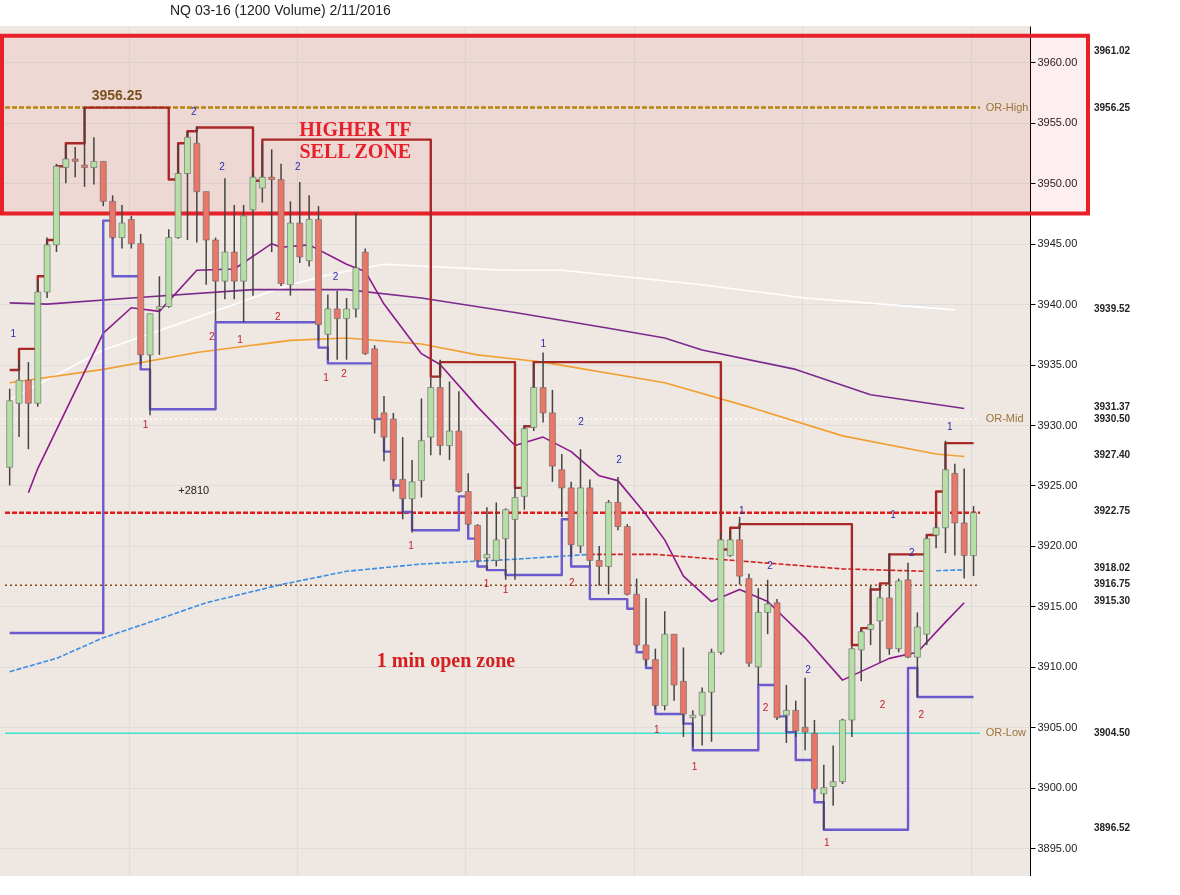 This screenshot has width=1180, height=895. I want to click on y-tick-label: 3925.00, so click(1057, 484).